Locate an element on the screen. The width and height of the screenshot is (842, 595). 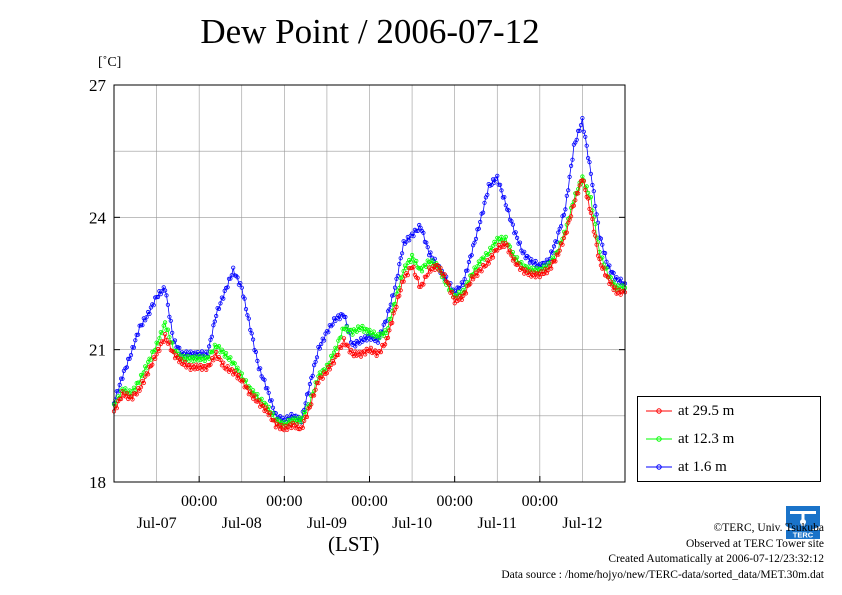
x-tick-date-label: Jul-10 is located at coordinates (412, 523).